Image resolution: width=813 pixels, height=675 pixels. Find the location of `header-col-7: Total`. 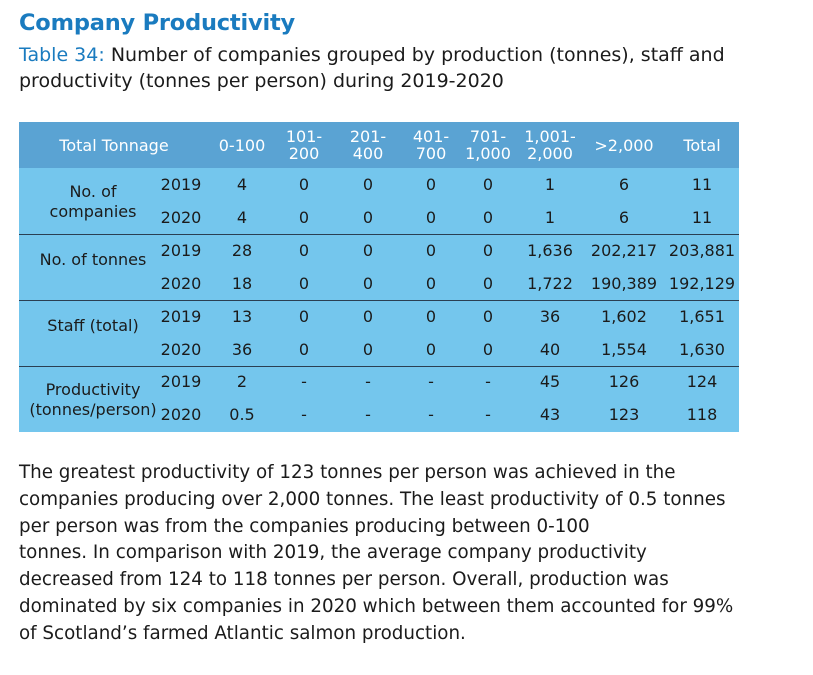

header-col-7: Total is located at coordinates (702, 145).